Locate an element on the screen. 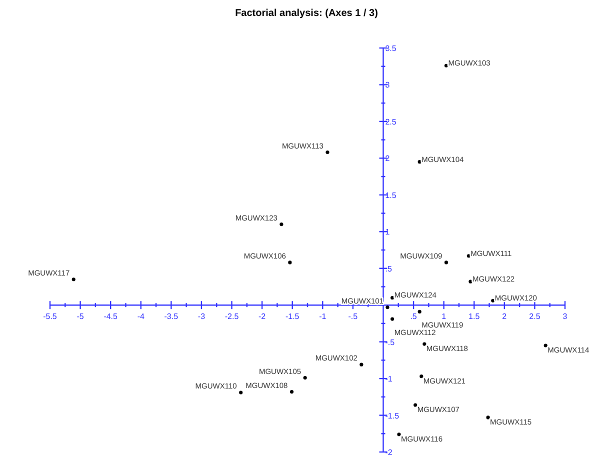 This screenshot has width=613, height=460. x-tick-label: -1 is located at coordinates (323, 317).